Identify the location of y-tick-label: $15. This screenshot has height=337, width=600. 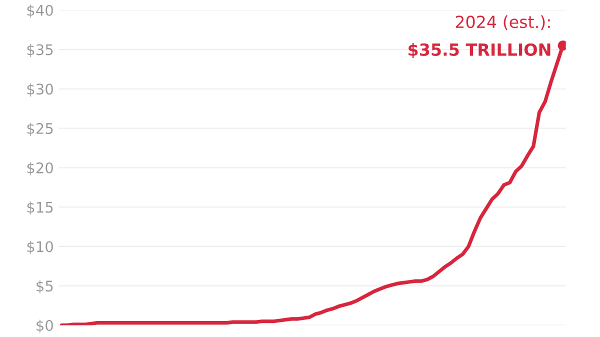
(40, 208).